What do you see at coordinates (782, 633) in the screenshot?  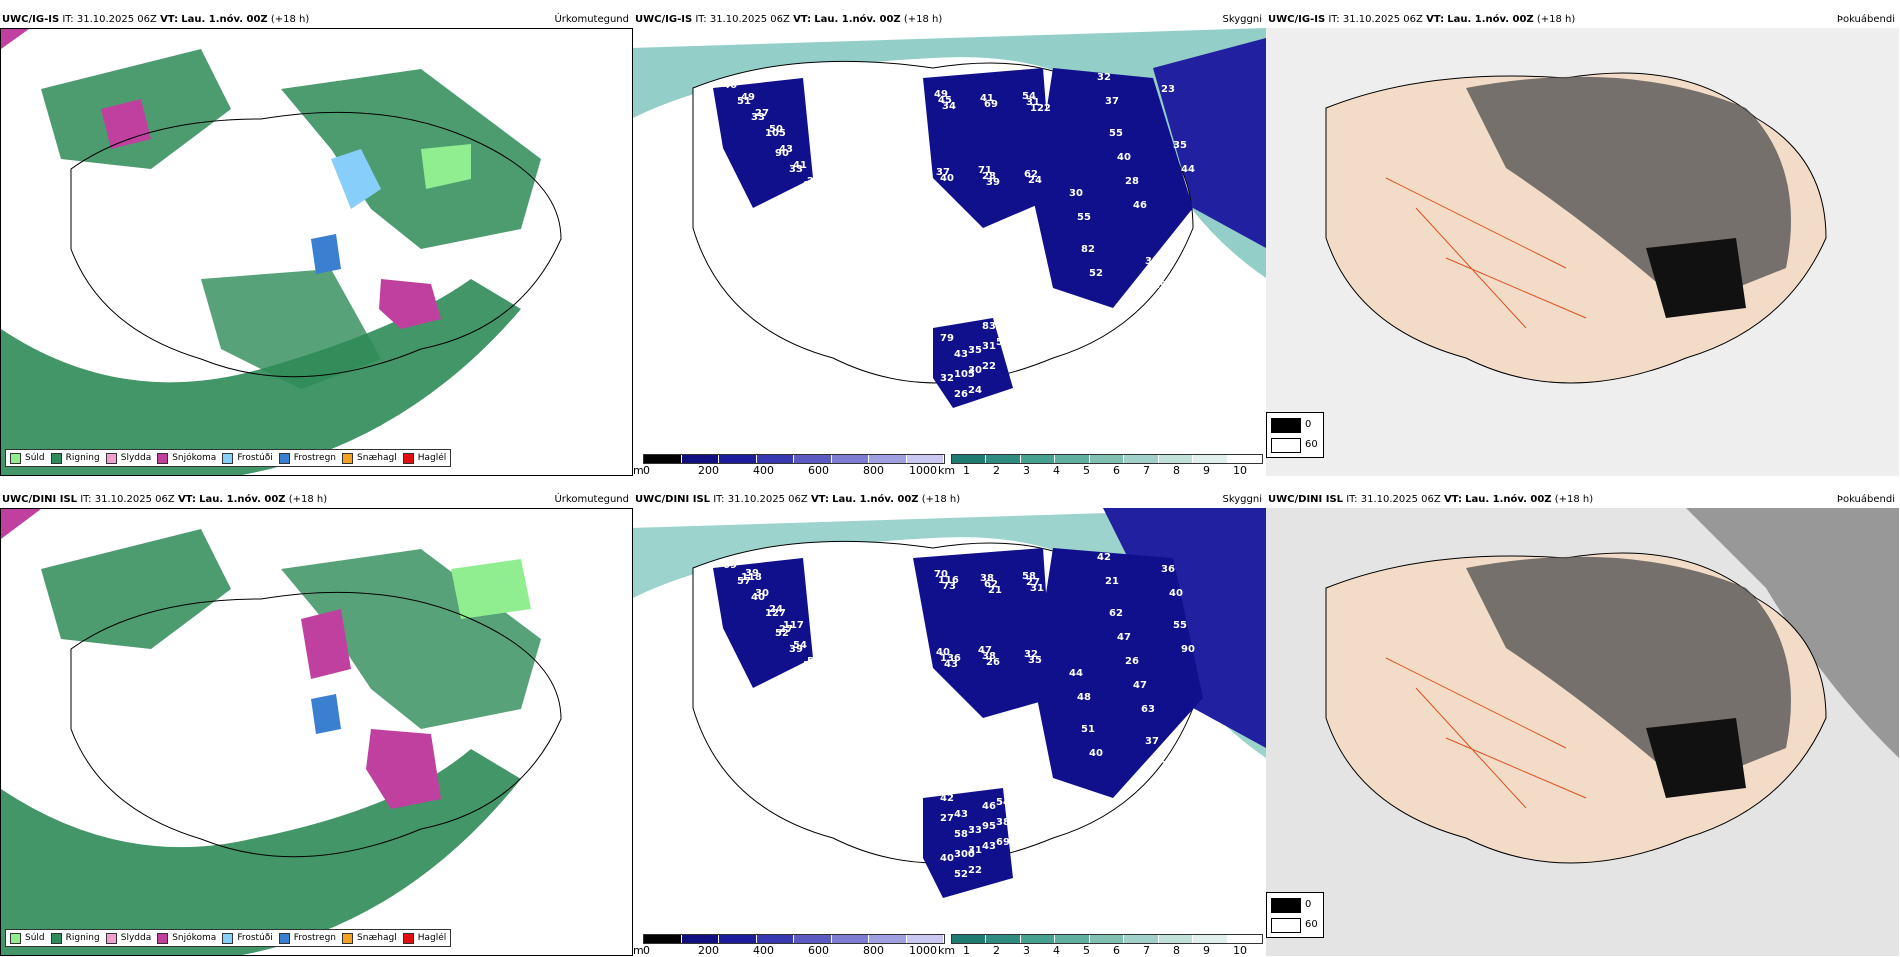 I see `height-label: 52` at bounding box center [782, 633].